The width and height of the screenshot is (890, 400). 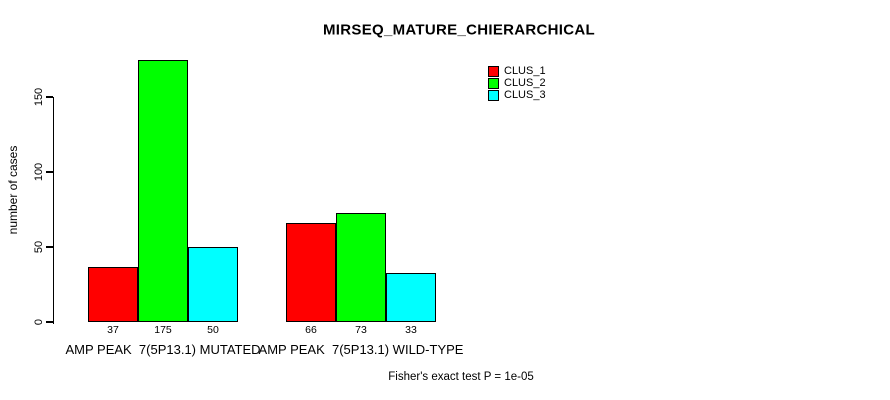 What do you see at coordinates (113, 330) in the screenshot?
I see `bar-value-label: 37` at bounding box center [113, 330].